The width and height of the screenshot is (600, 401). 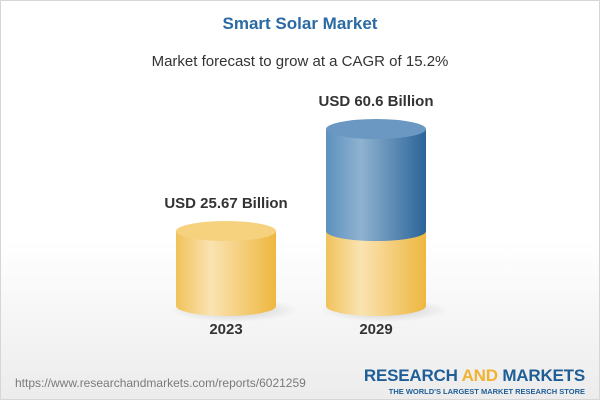 What do you see at coordinates (225, 203) in the screenshot?
I see `data-label: USD 25.67 Billion` at bounding box center [225, 203].